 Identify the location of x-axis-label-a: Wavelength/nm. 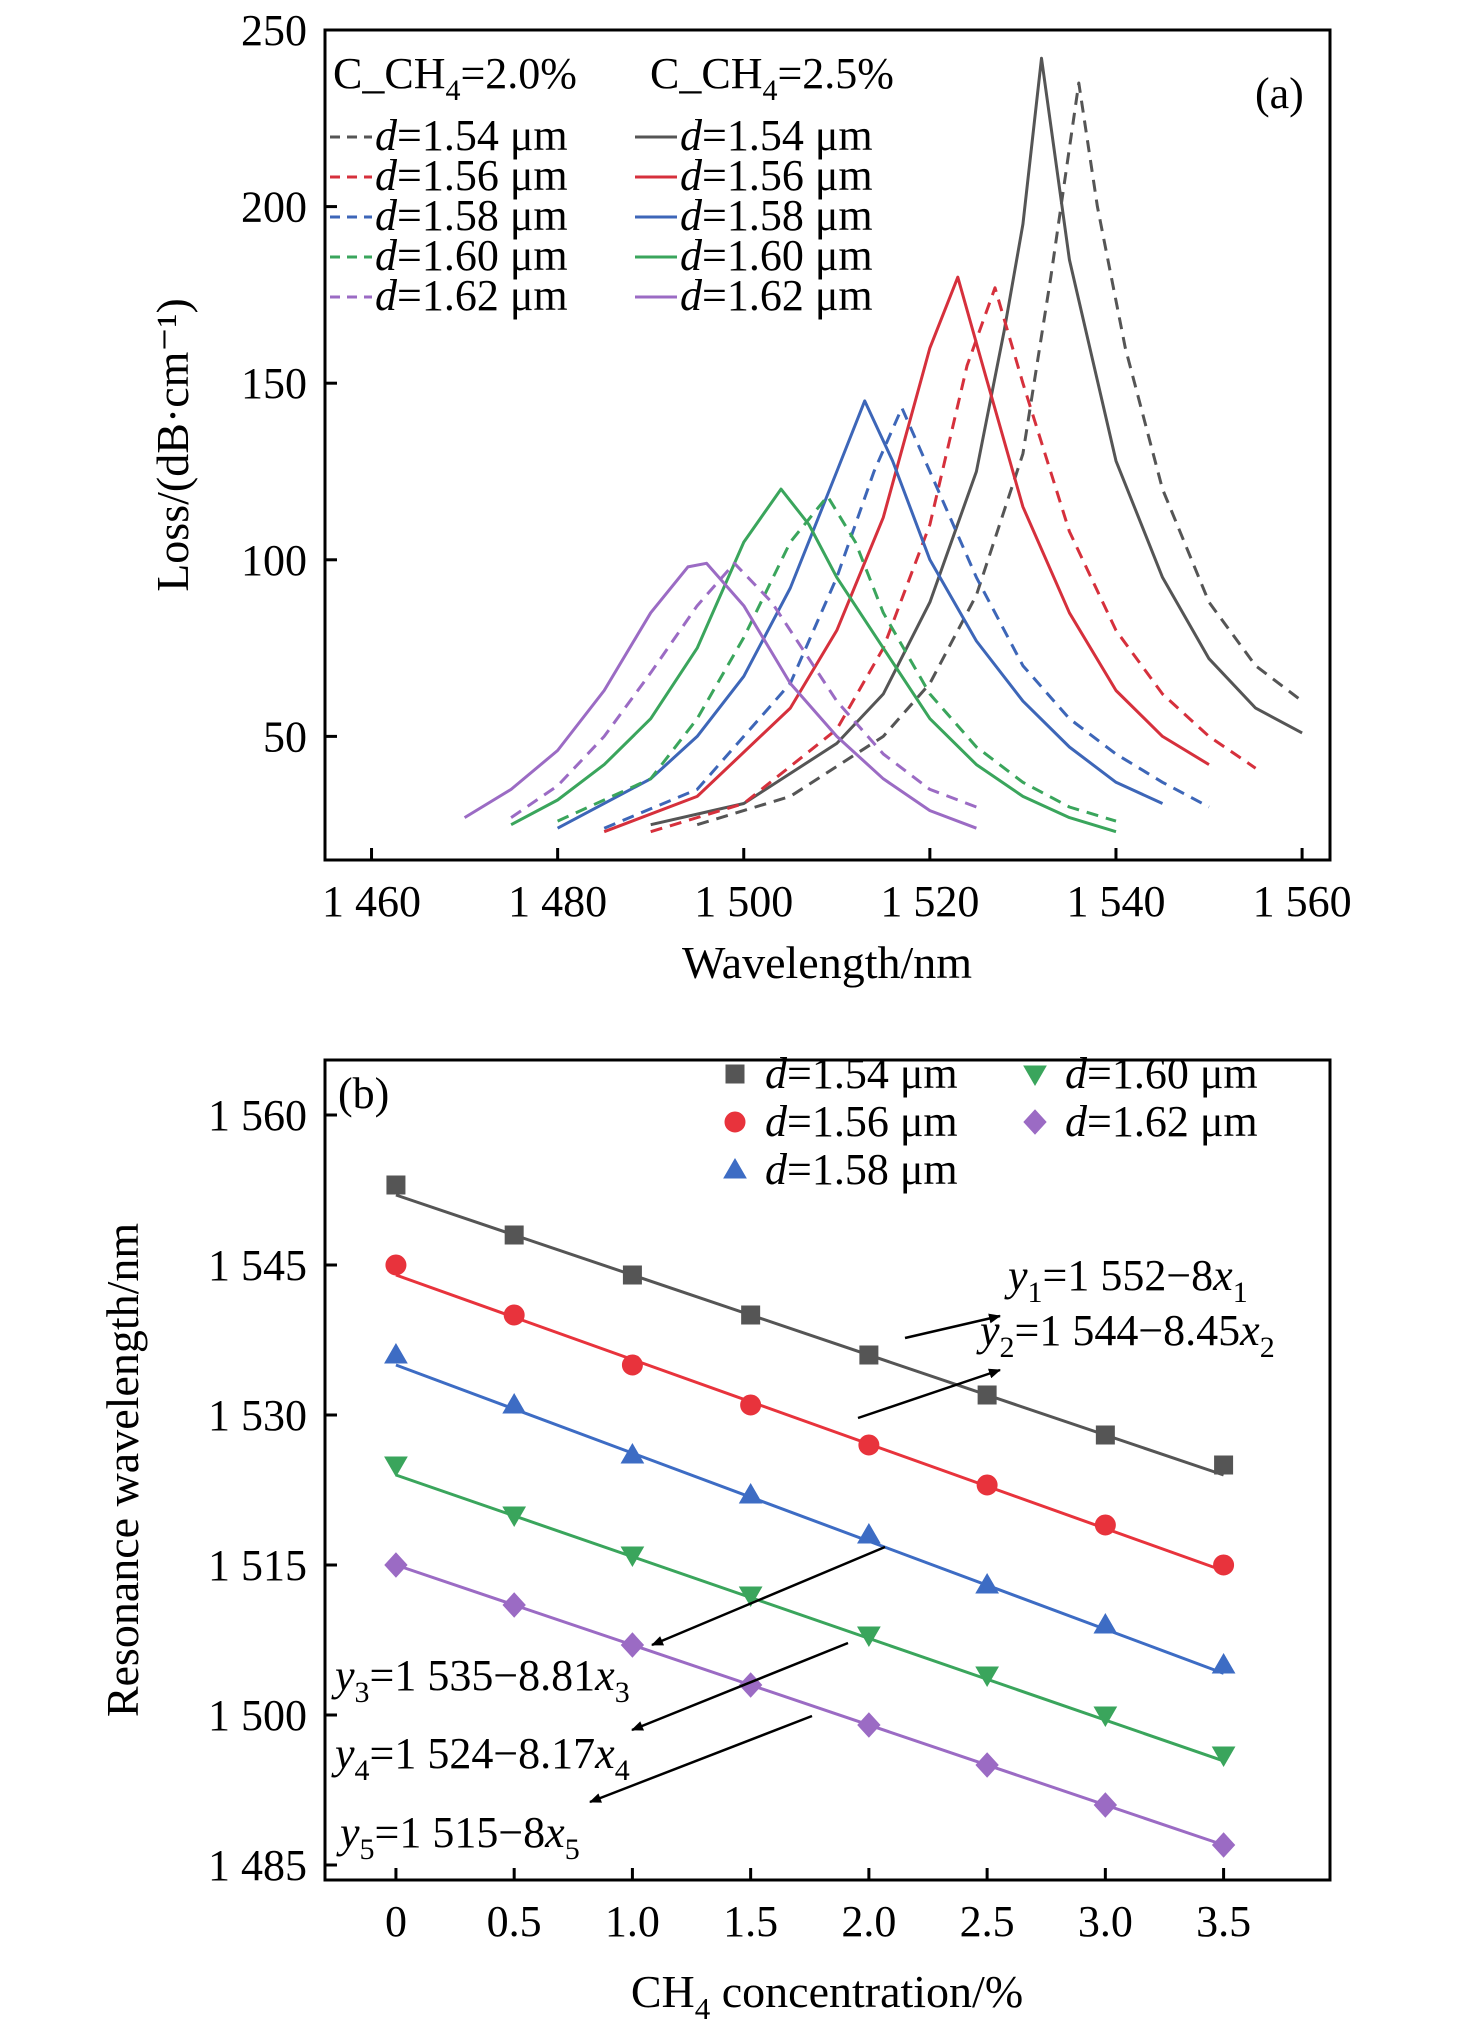
(827, 962).